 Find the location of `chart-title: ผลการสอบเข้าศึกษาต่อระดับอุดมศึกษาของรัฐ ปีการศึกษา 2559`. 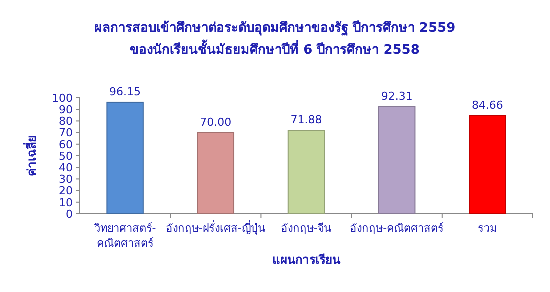

chart-title: ผลการสอบเข้าศึกษาต่อระดับอุดมศึกษาของรัฐ ปีการศึกษา 2559 is located at coordinates (275, 28).